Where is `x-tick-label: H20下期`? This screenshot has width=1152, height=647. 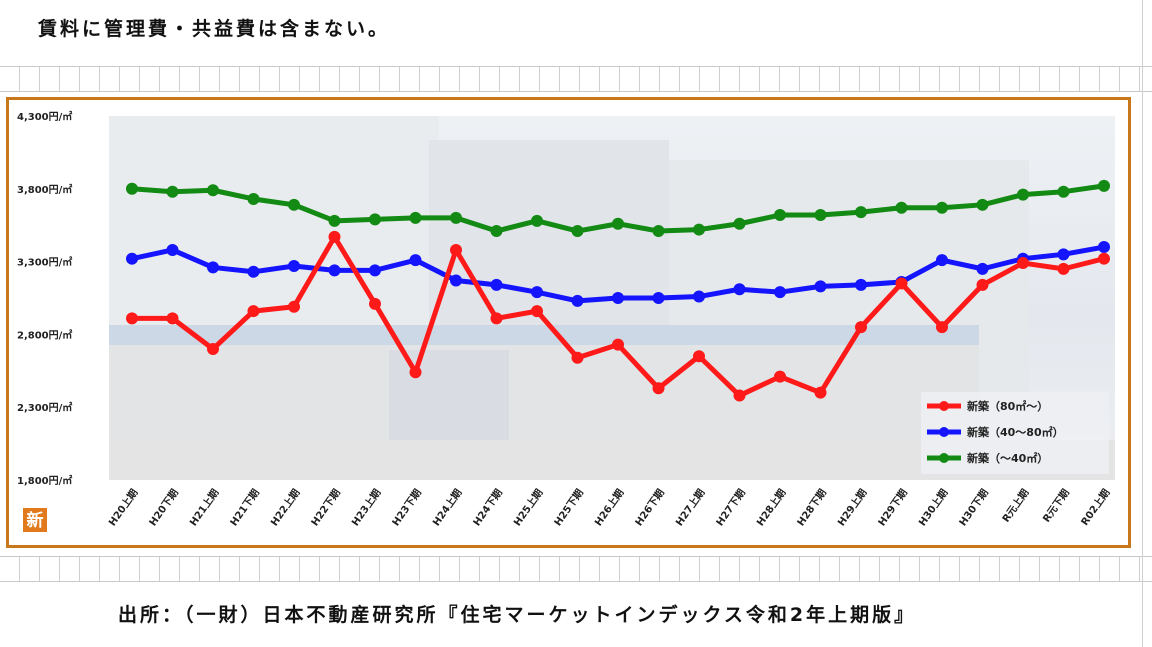
x-tick-label: H20下期 is located at coordinates (163, 507).